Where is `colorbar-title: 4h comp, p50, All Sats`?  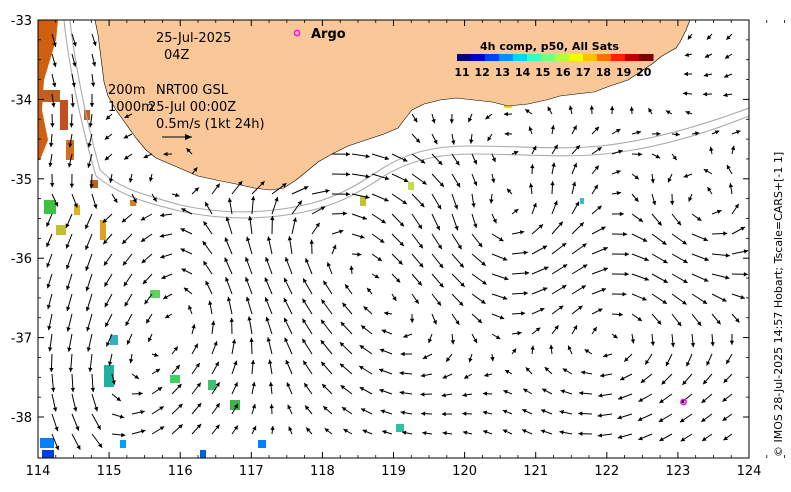
colorbar-title: 4h comp, p50, All Sats is located at coordinates (549, 46).